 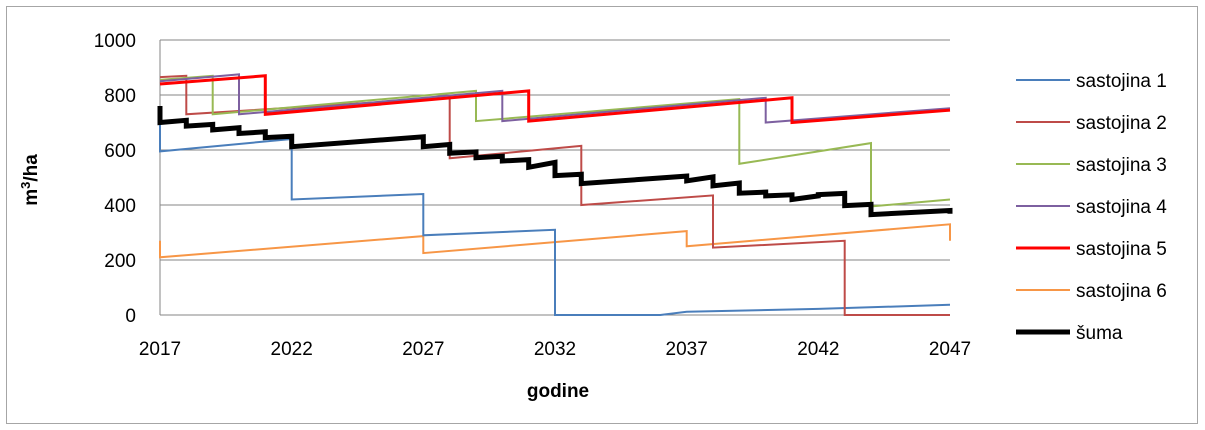 I want to click on y-tick-label: 1000, so click(x=115, y=41).